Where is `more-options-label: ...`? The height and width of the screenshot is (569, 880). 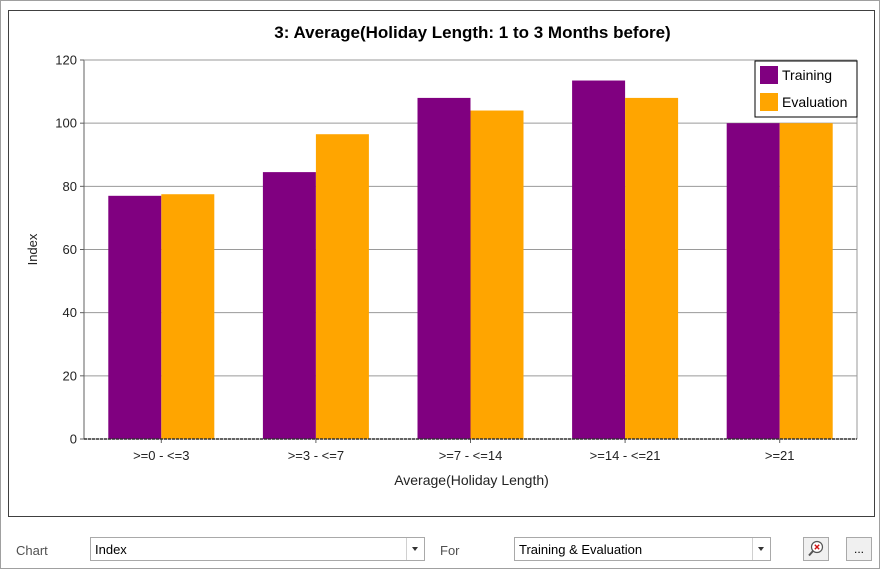 more-options-label: ... is located at coordinates (858, 549).